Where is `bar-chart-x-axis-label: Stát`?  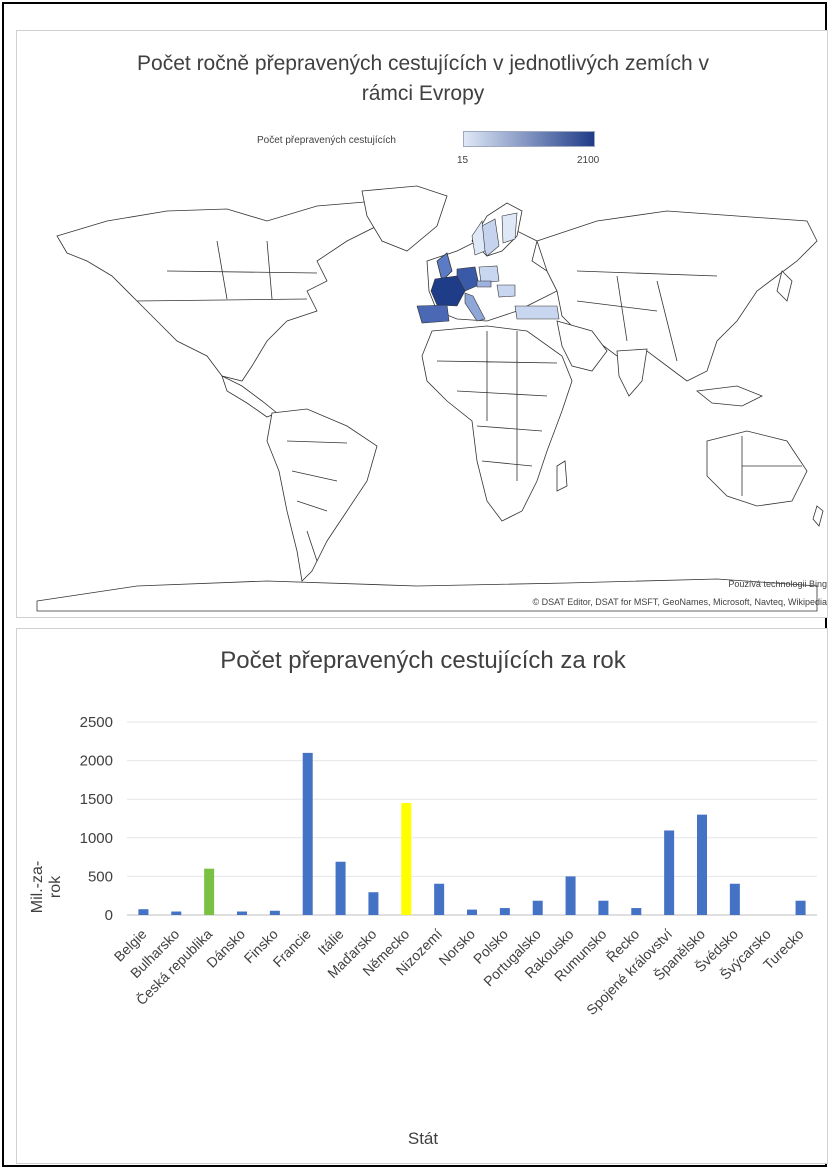
bar-chart-x-axis-label: Stát is located at coordinates (423, 1138).